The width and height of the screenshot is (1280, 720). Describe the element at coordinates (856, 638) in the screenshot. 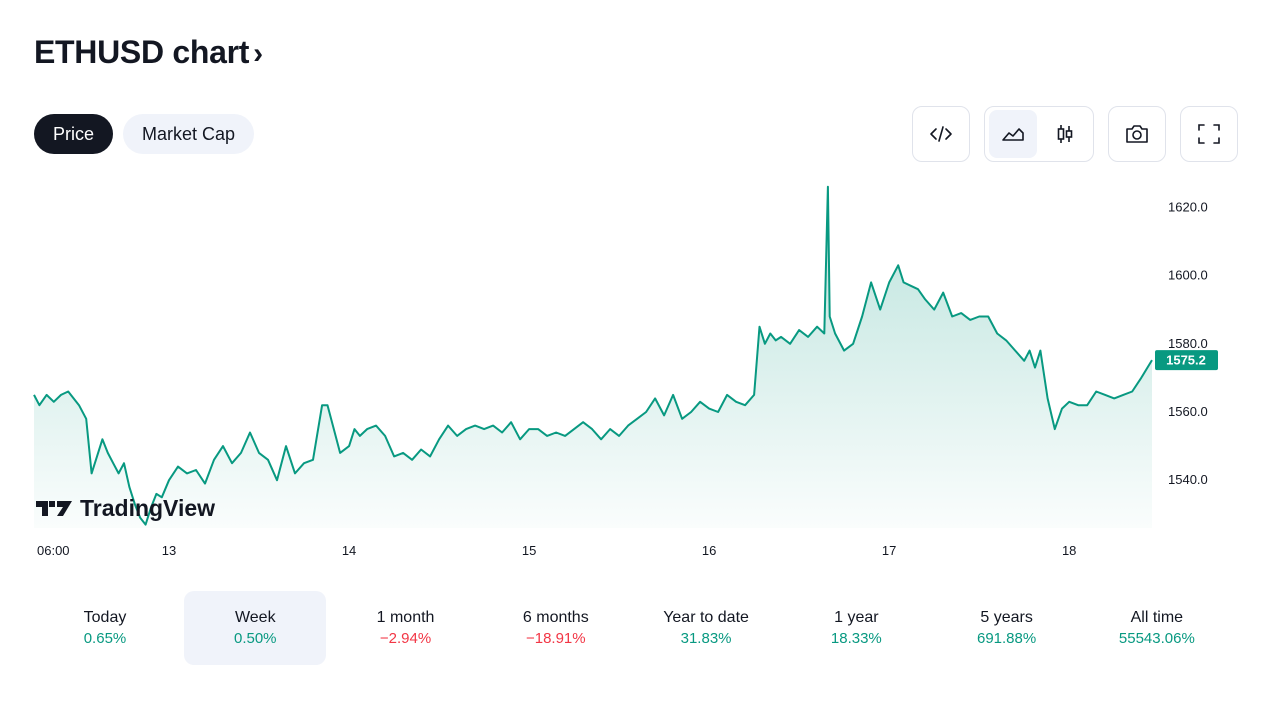

I see `period-change: 18.33%` at that location.